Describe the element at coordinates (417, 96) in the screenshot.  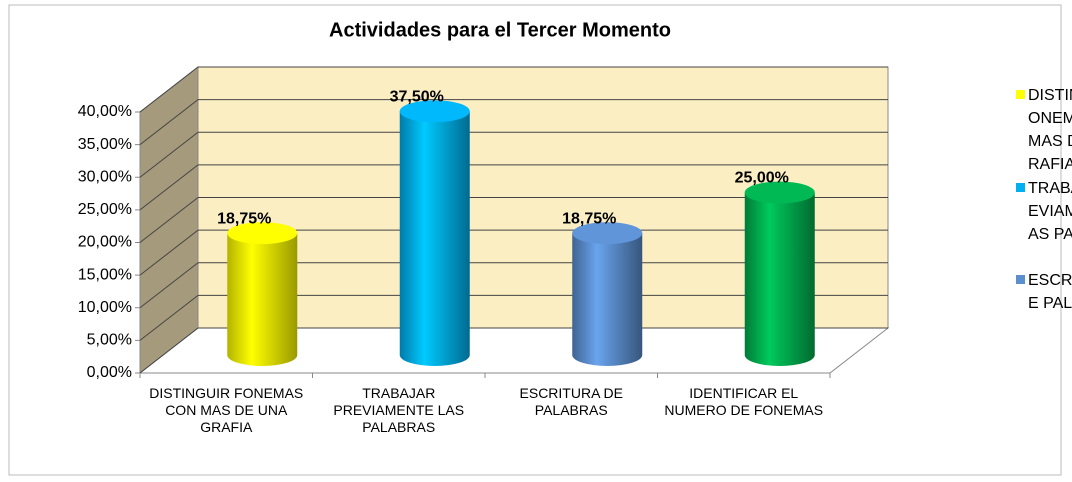
I see `value-label: 37,50%` at that location.